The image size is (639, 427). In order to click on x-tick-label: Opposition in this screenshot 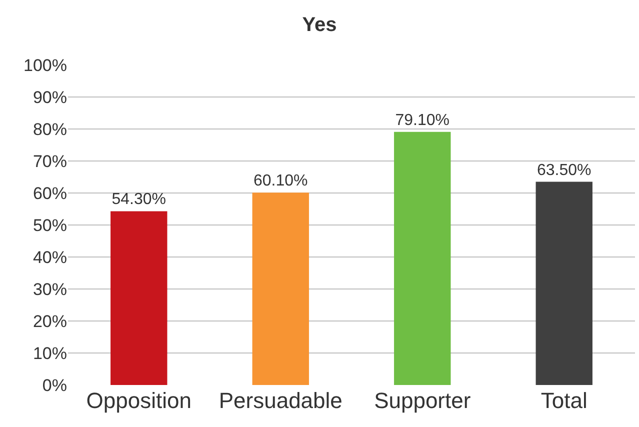, I will do `click(139, 400)`.